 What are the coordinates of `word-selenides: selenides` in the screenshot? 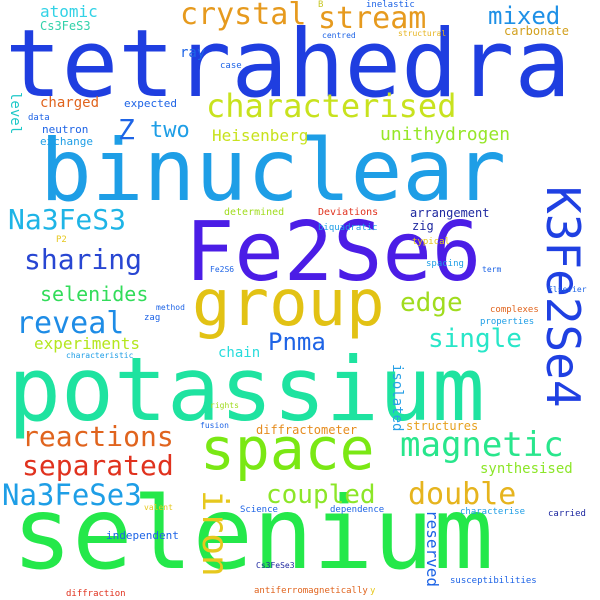 It's located at (94, 294).